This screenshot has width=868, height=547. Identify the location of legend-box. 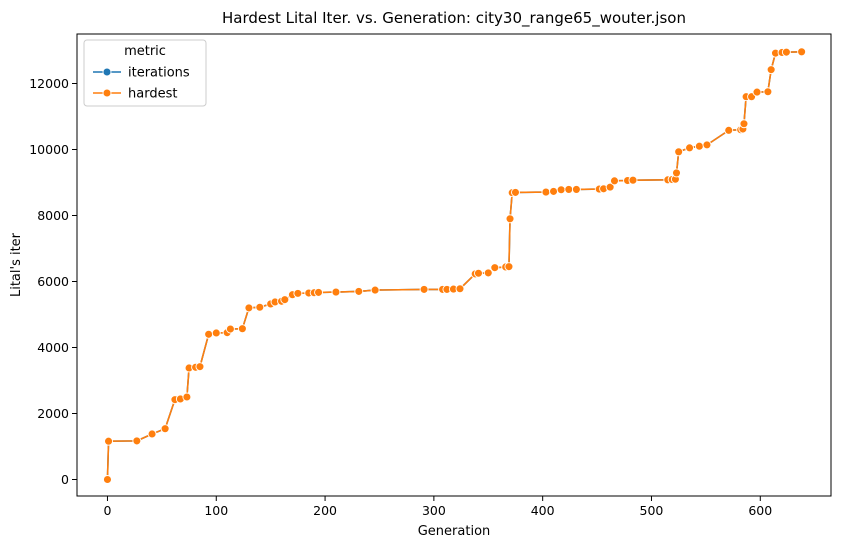
(145, 73).